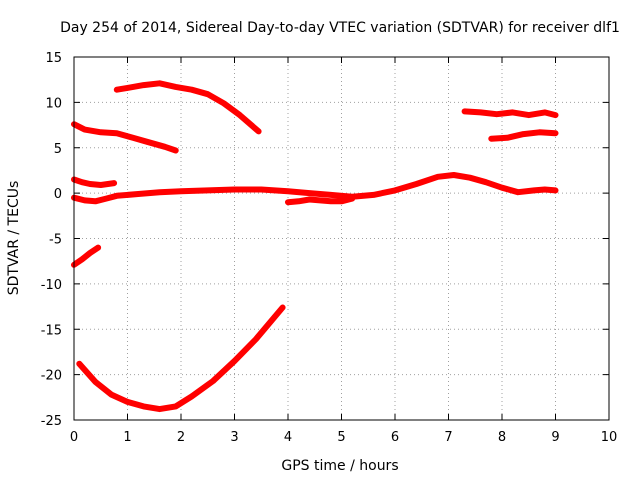 The width and height of the screenshot is (640, 480). Describe the element at coordinates (51, 421) in the screenshot. I see `y-tick-label: -25` at that location.